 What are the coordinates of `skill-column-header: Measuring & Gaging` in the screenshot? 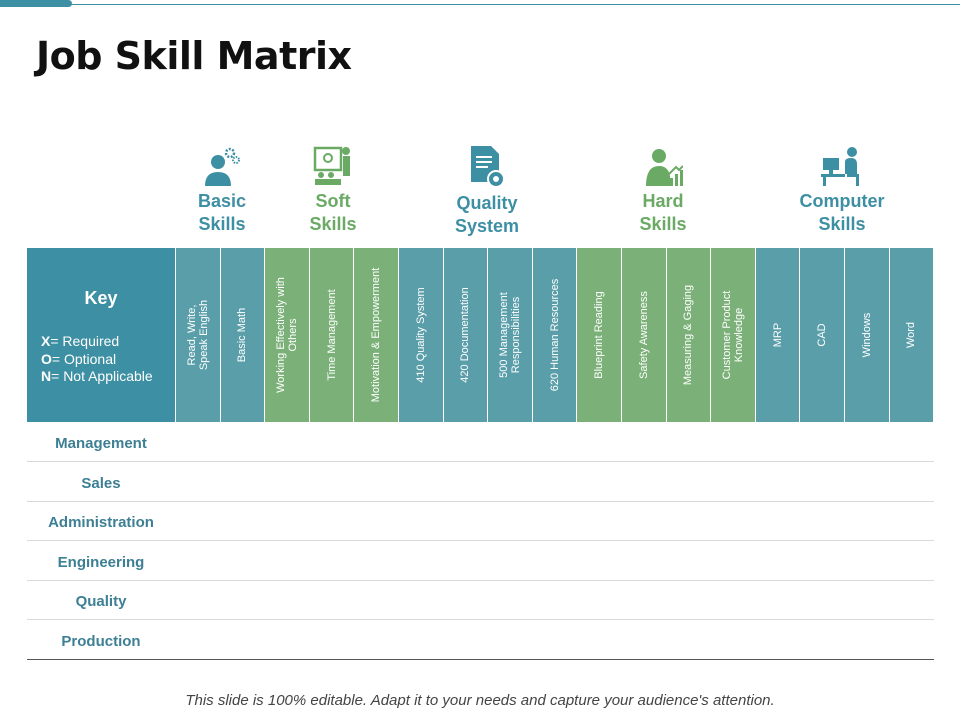 It's located at (688, 335).